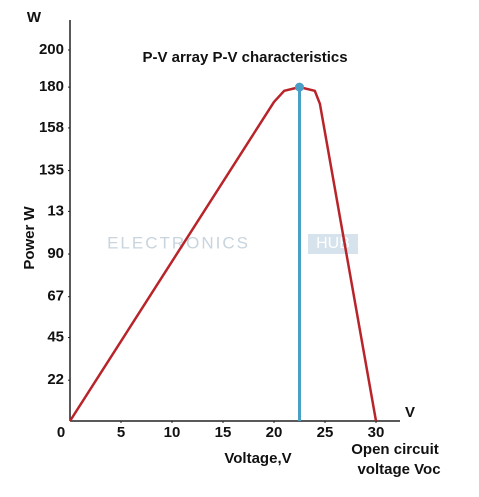  I want to click on y-tick-label: 67, so click(55, 296).